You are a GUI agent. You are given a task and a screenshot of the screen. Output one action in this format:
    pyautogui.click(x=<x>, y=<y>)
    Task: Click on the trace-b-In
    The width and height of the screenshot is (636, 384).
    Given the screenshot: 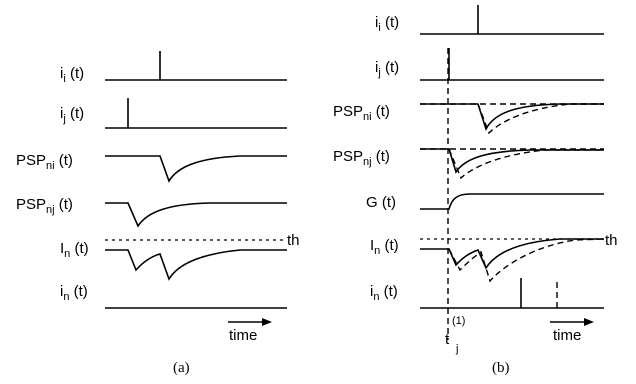 What is the action you would take?
    pyautogui.click(x=512, y=260)
    